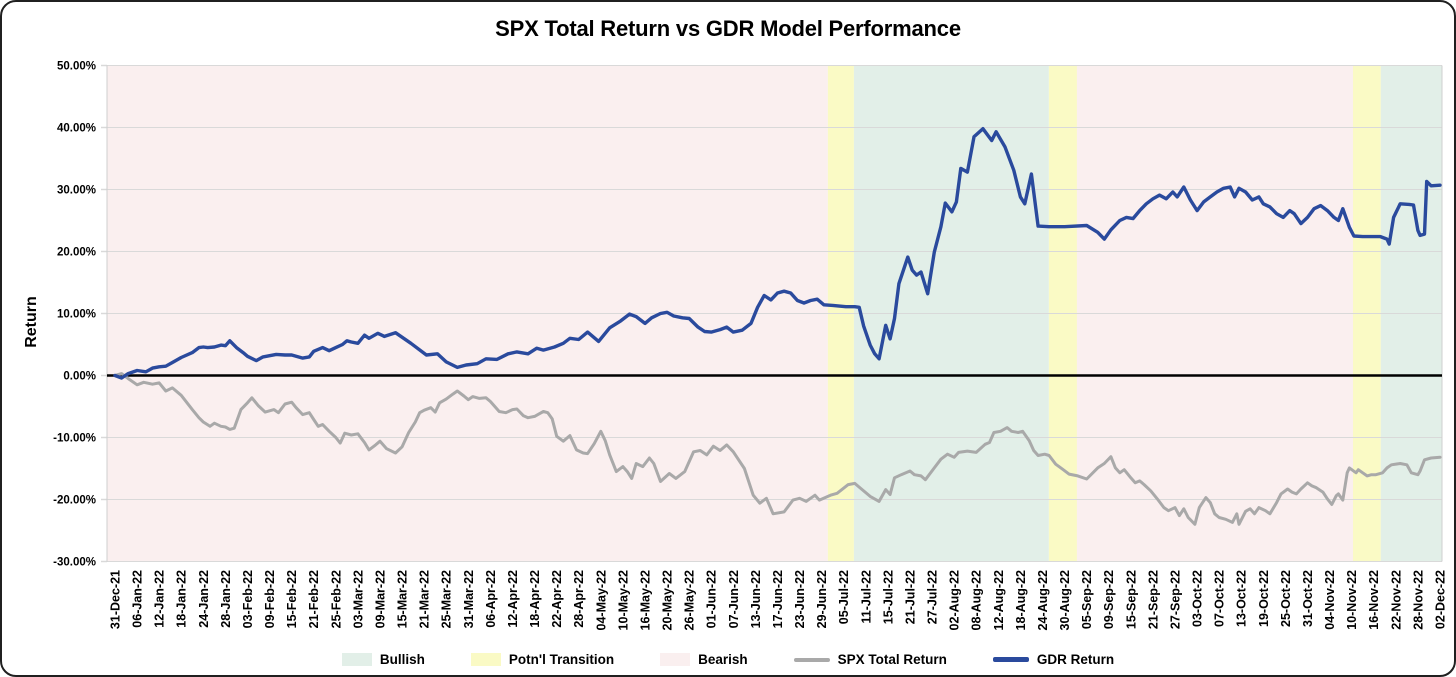 This screenshot has height=677, width=1456. Describe the element at coordinates (1153, 599) in the screenshot. I see `x-tick-label: 21-Sep-22` at that location.